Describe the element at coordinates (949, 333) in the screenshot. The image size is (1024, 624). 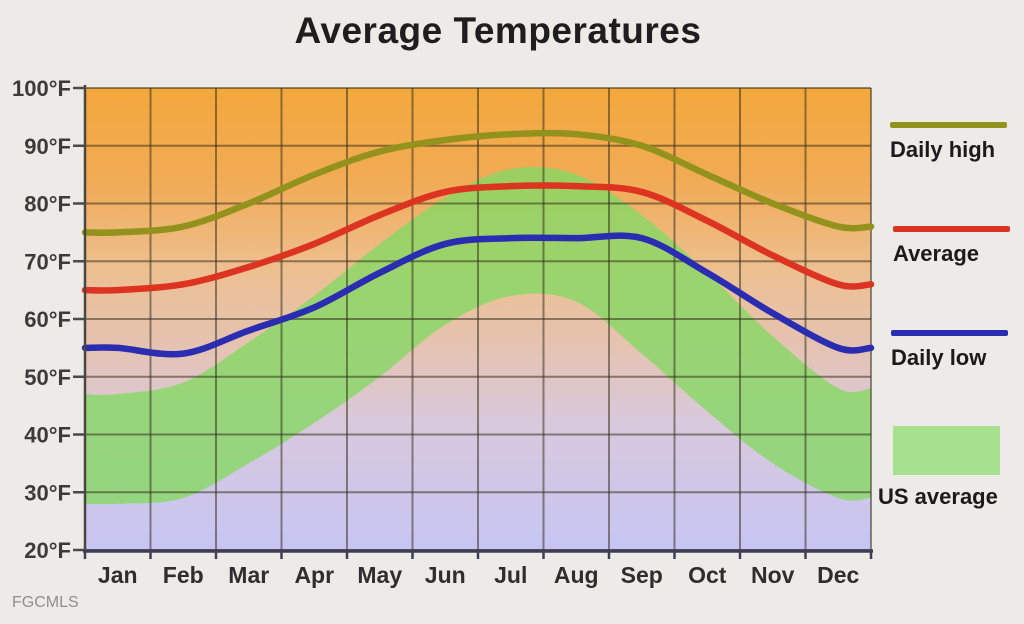
I see `daily-low-line-swatch` at that location.